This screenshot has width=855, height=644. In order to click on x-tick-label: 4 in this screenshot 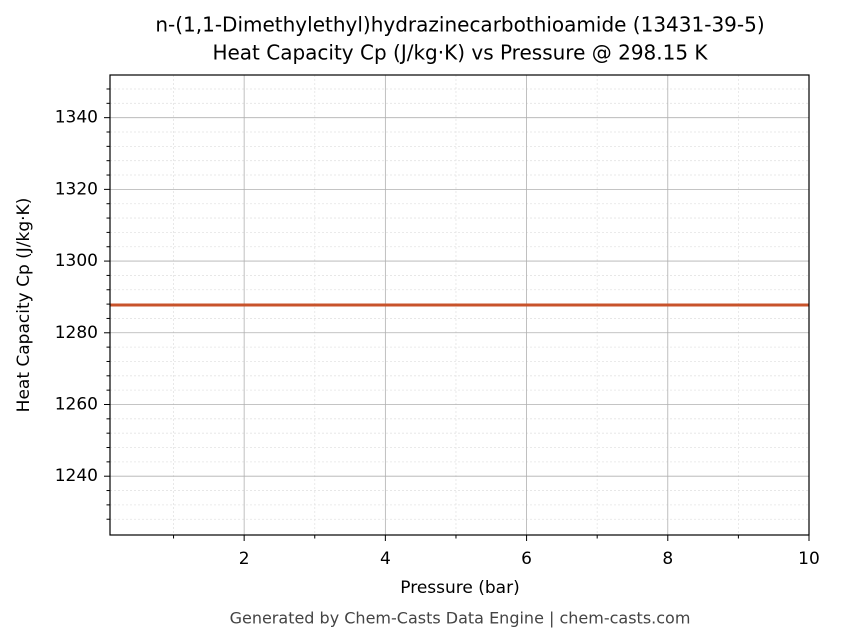, I will do `click(385, 559)`.